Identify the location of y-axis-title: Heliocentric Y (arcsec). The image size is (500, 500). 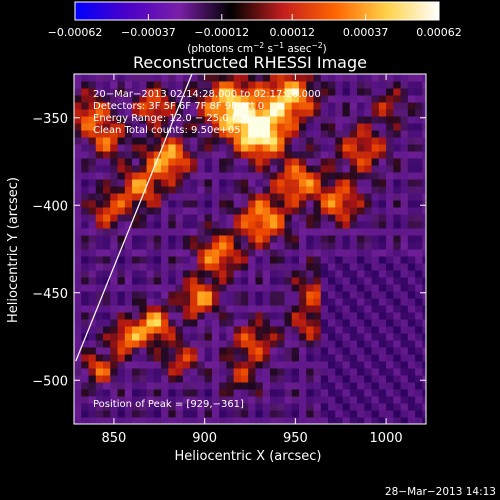
(13, 250).